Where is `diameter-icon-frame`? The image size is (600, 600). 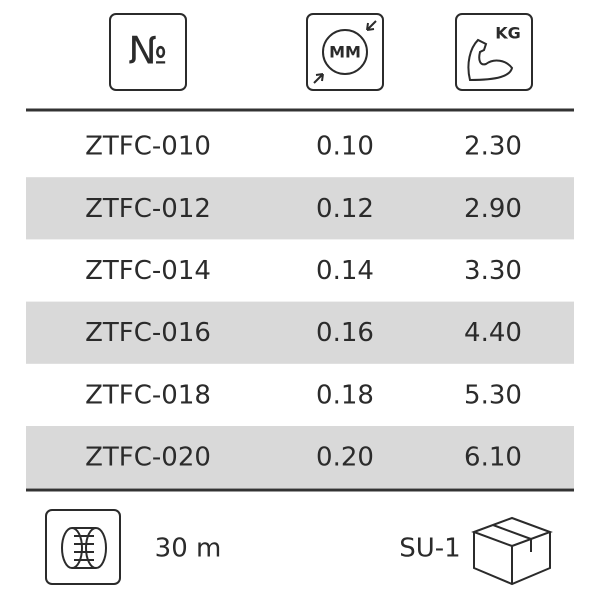 diameter-icon-frame is located at coordinates (345, 52).